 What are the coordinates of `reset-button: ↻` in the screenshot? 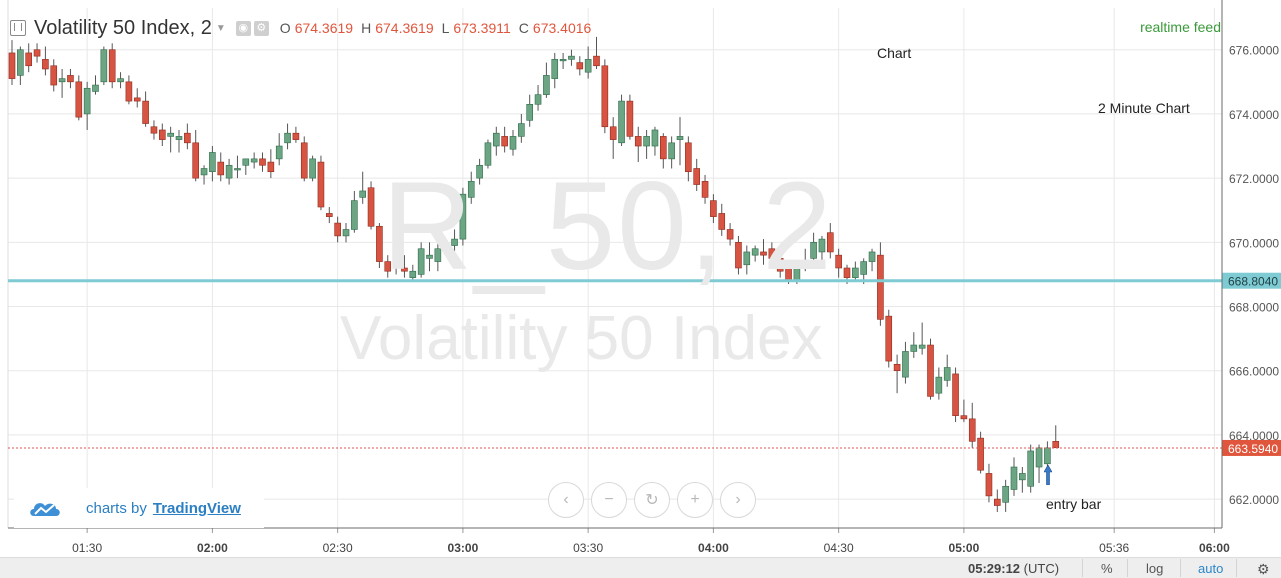 It's located at (652, 500).